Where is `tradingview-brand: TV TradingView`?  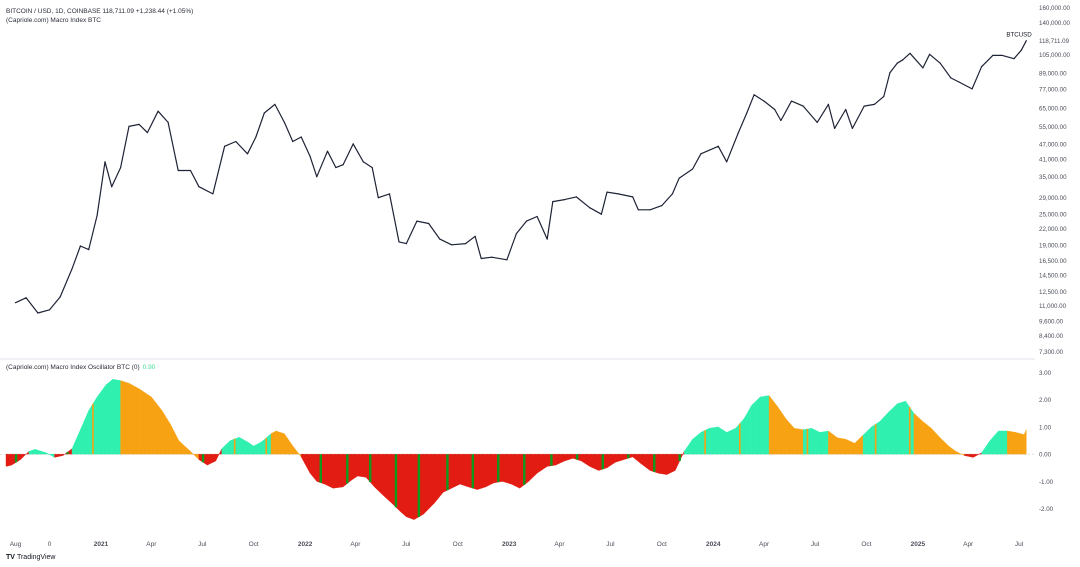 tradingview-brand: TV TradingView is located at coordinates (30, 557).